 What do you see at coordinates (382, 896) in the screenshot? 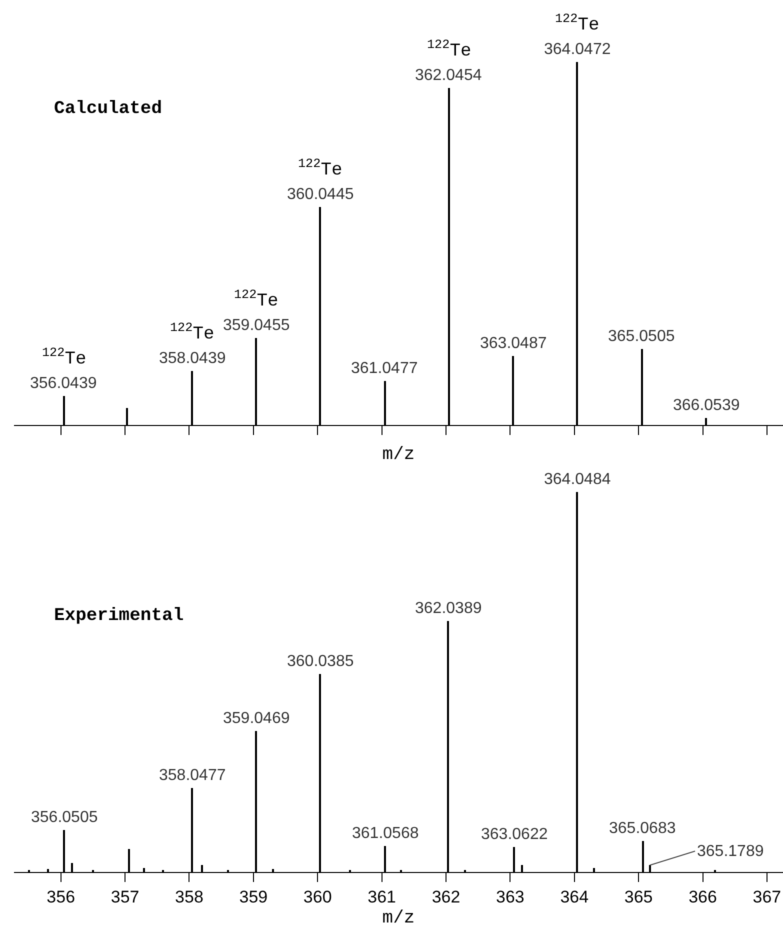
I see `x-tick-label: 361` at bounding box center [382, 896].